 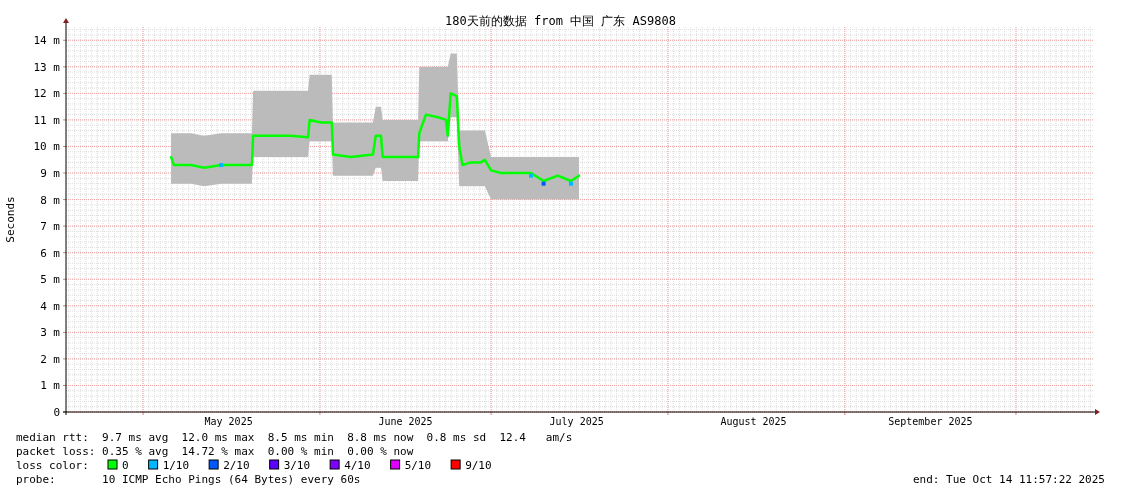 What do you see at coordinates (47, 94) in the screenshot?
I see `y-tick-label: 12 m` at bounding box center [47, 94].